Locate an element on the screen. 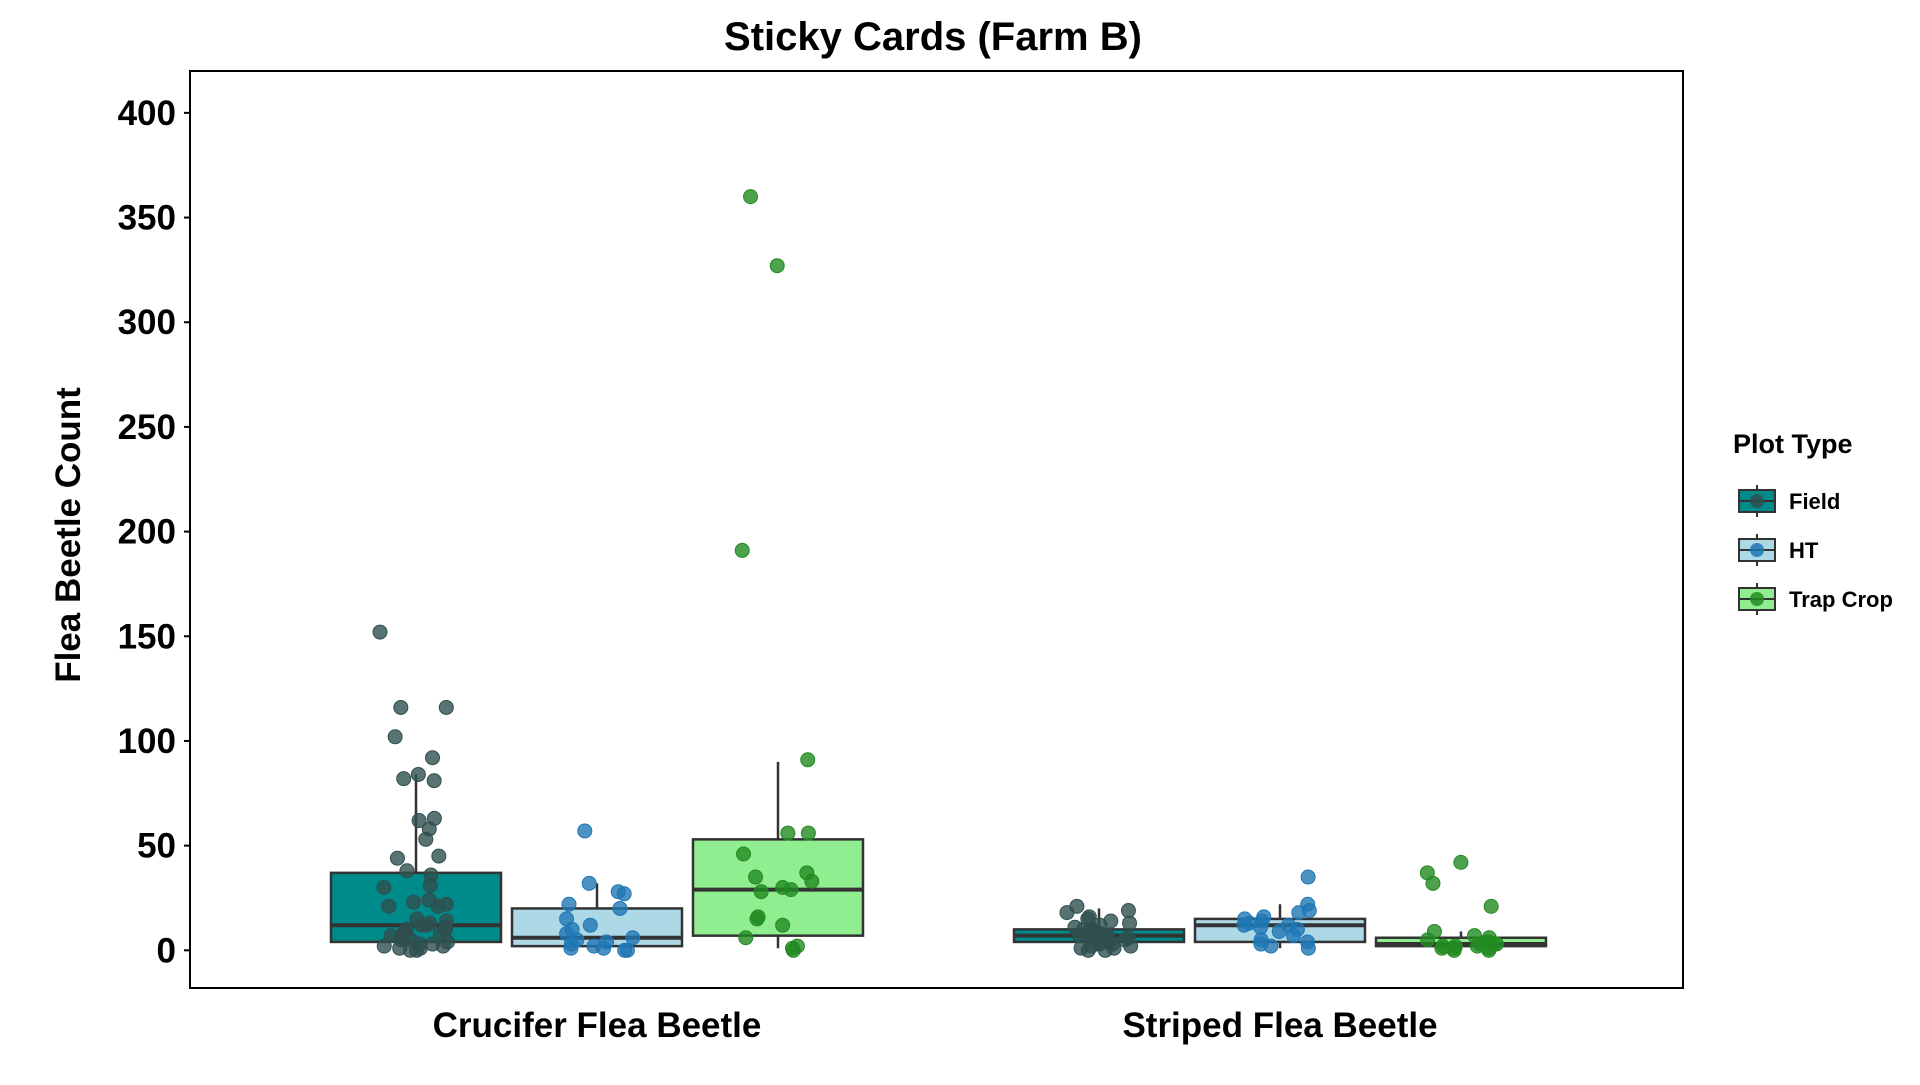 This screenshot has width=1920, height=1085. x-tick-label: Crucifer Flea Beetle is located at coordinates (597, 1025).